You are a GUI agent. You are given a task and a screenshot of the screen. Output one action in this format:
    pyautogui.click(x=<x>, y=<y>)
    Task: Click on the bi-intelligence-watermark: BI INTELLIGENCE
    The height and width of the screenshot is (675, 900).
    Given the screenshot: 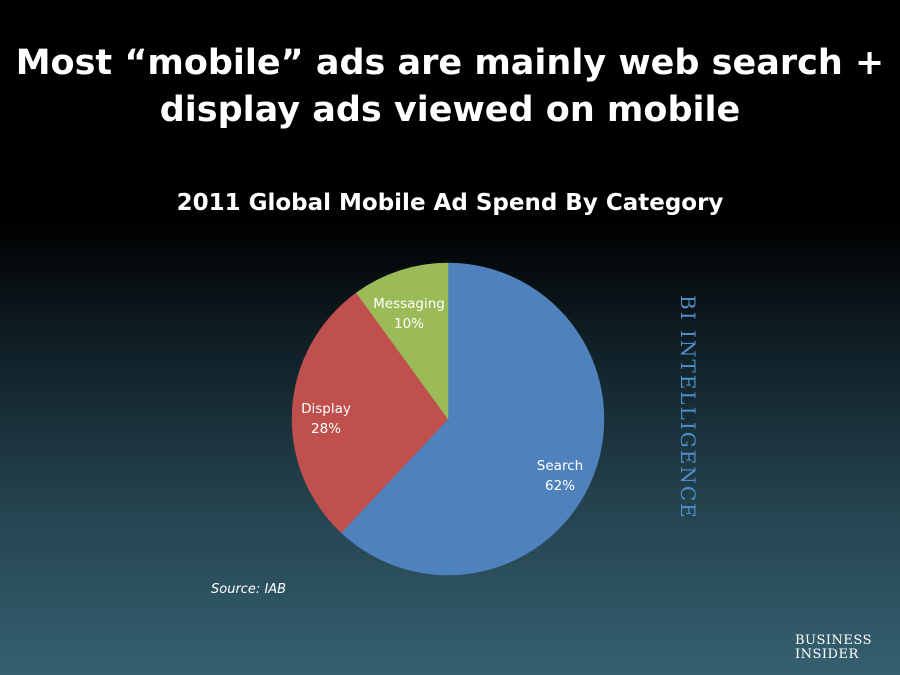 What is the action you would take?
    pyautogui.click(x=688, y=407)
    